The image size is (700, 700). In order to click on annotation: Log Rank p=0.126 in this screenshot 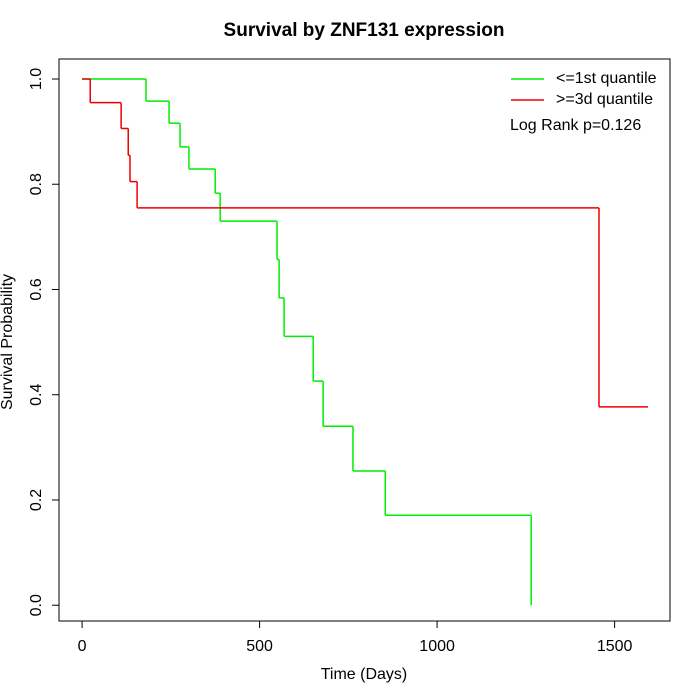, I will do `click(575, 125)`.